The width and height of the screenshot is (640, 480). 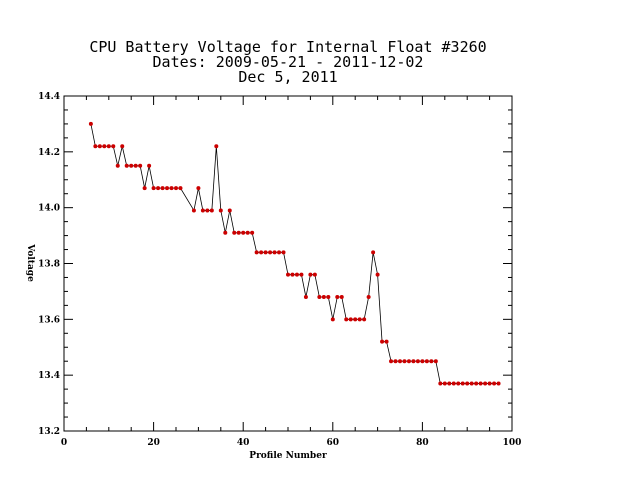 I want to click on y-tick-label: 13.2, so click(x=49, y=432).